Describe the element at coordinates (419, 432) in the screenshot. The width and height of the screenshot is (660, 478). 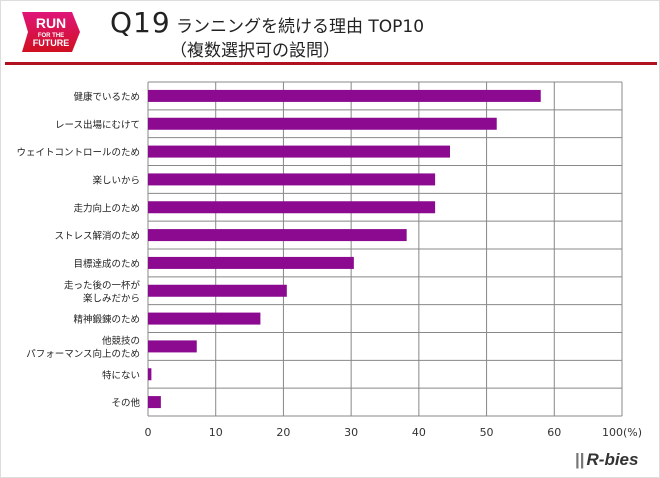
I see `x-tick-label: 40` at that location.